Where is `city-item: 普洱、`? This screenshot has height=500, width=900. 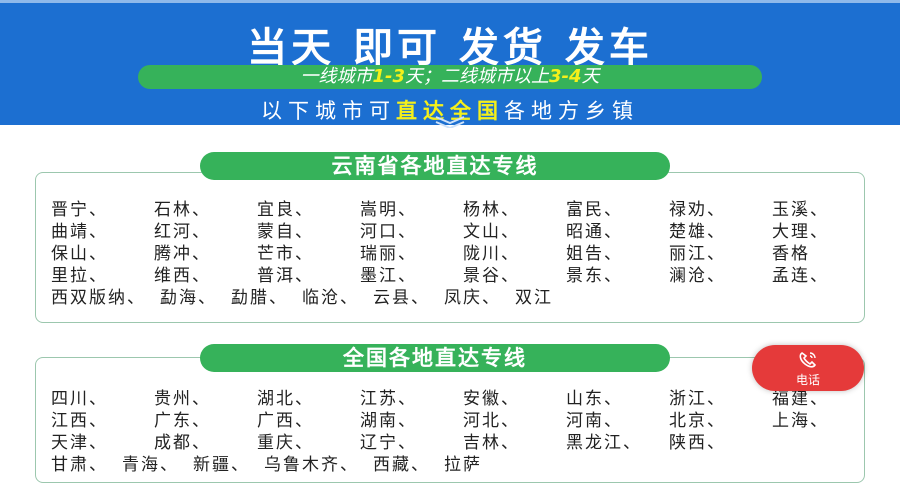 city-item: 普洱、 is located at coordinates (285, 276).